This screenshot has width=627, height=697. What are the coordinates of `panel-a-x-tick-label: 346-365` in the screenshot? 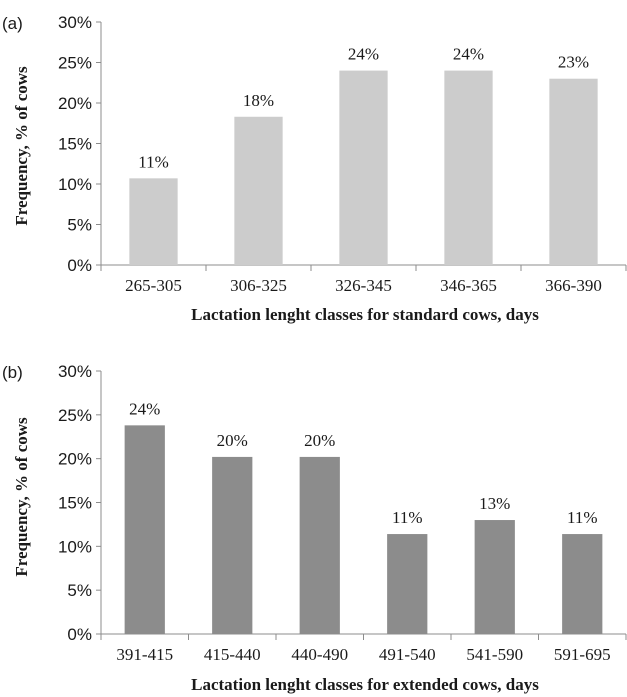 It's located at (468, 285).